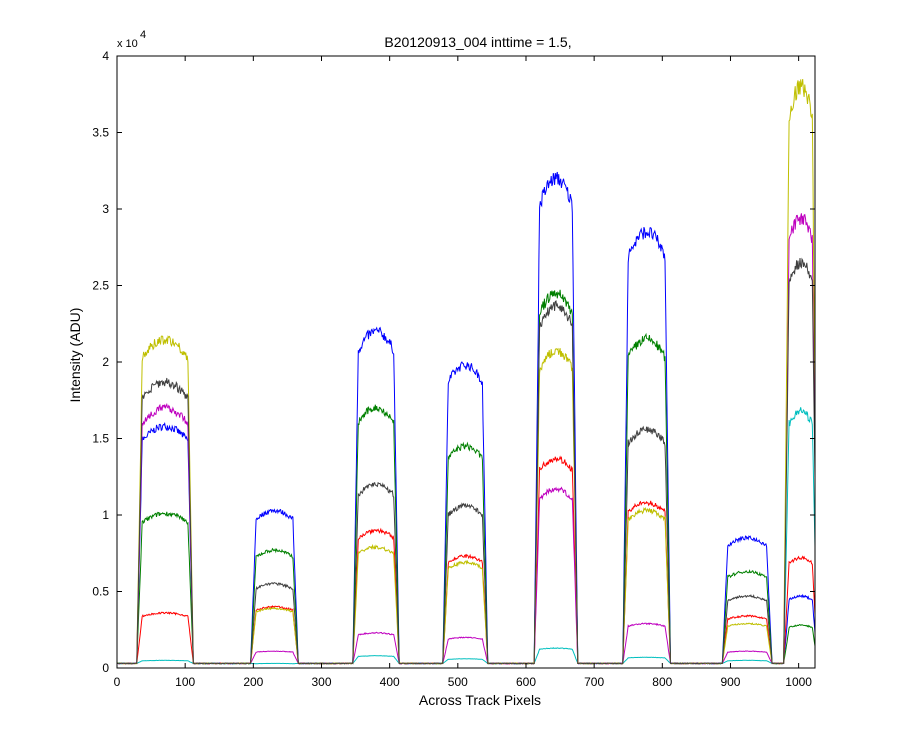 The width and height of the screenshot is (900, 750). What do you see at coordinates (185, 682) in the screenshot?
I see `x-tick-label: 100` at bounding box center [185, 682].